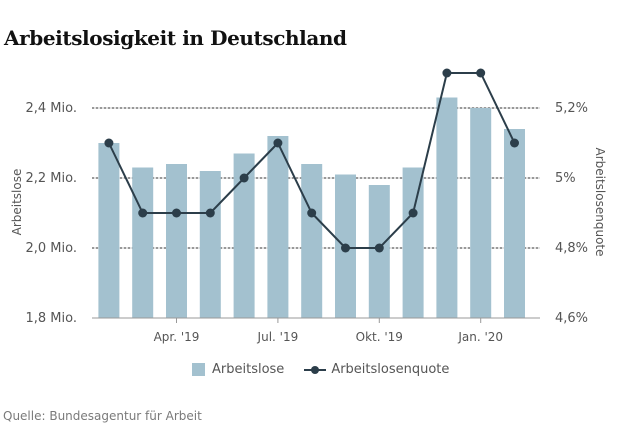  What do you see at coordinates (315, 369) in the screenshot?
I see `legend-line-marker` at bounding box center [315, 369].